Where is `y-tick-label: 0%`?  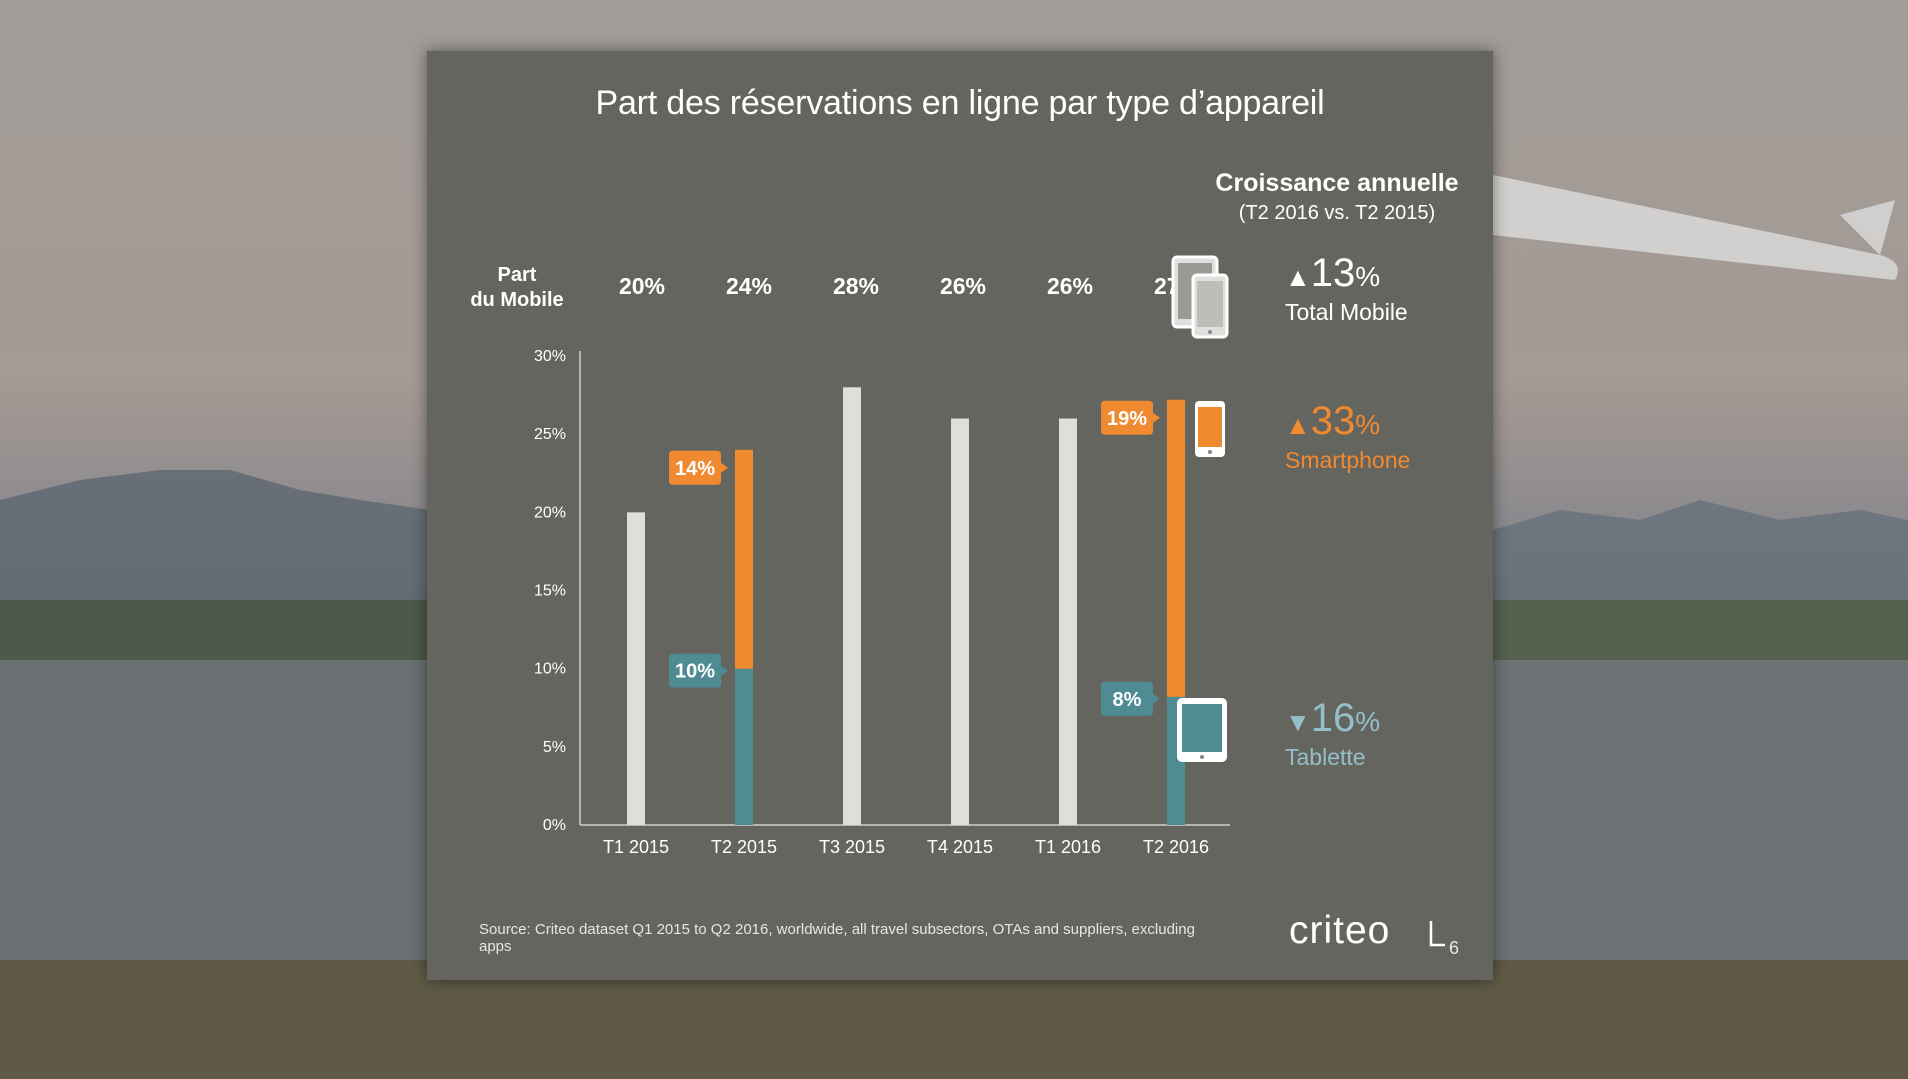 y-tick-label: 0% is located at coordinates (554, 825).